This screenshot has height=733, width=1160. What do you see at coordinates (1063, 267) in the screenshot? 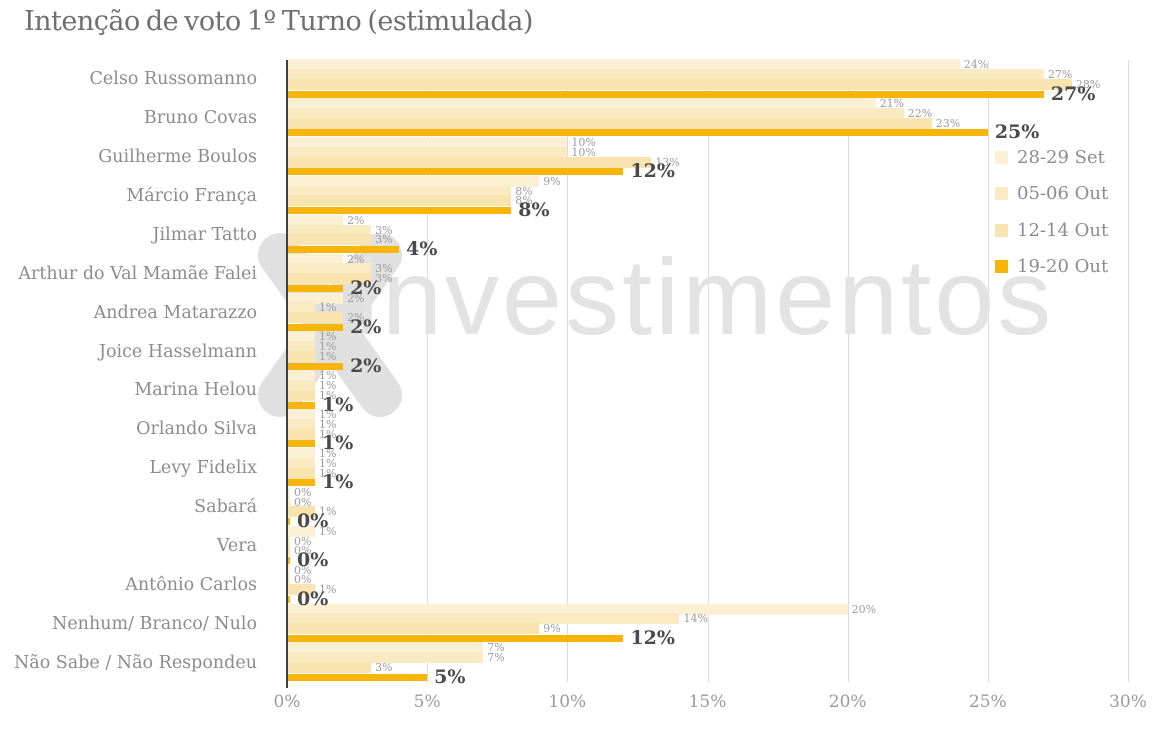
I see `legend-label: 19-20 Out` at bounding box center [1063, 267].